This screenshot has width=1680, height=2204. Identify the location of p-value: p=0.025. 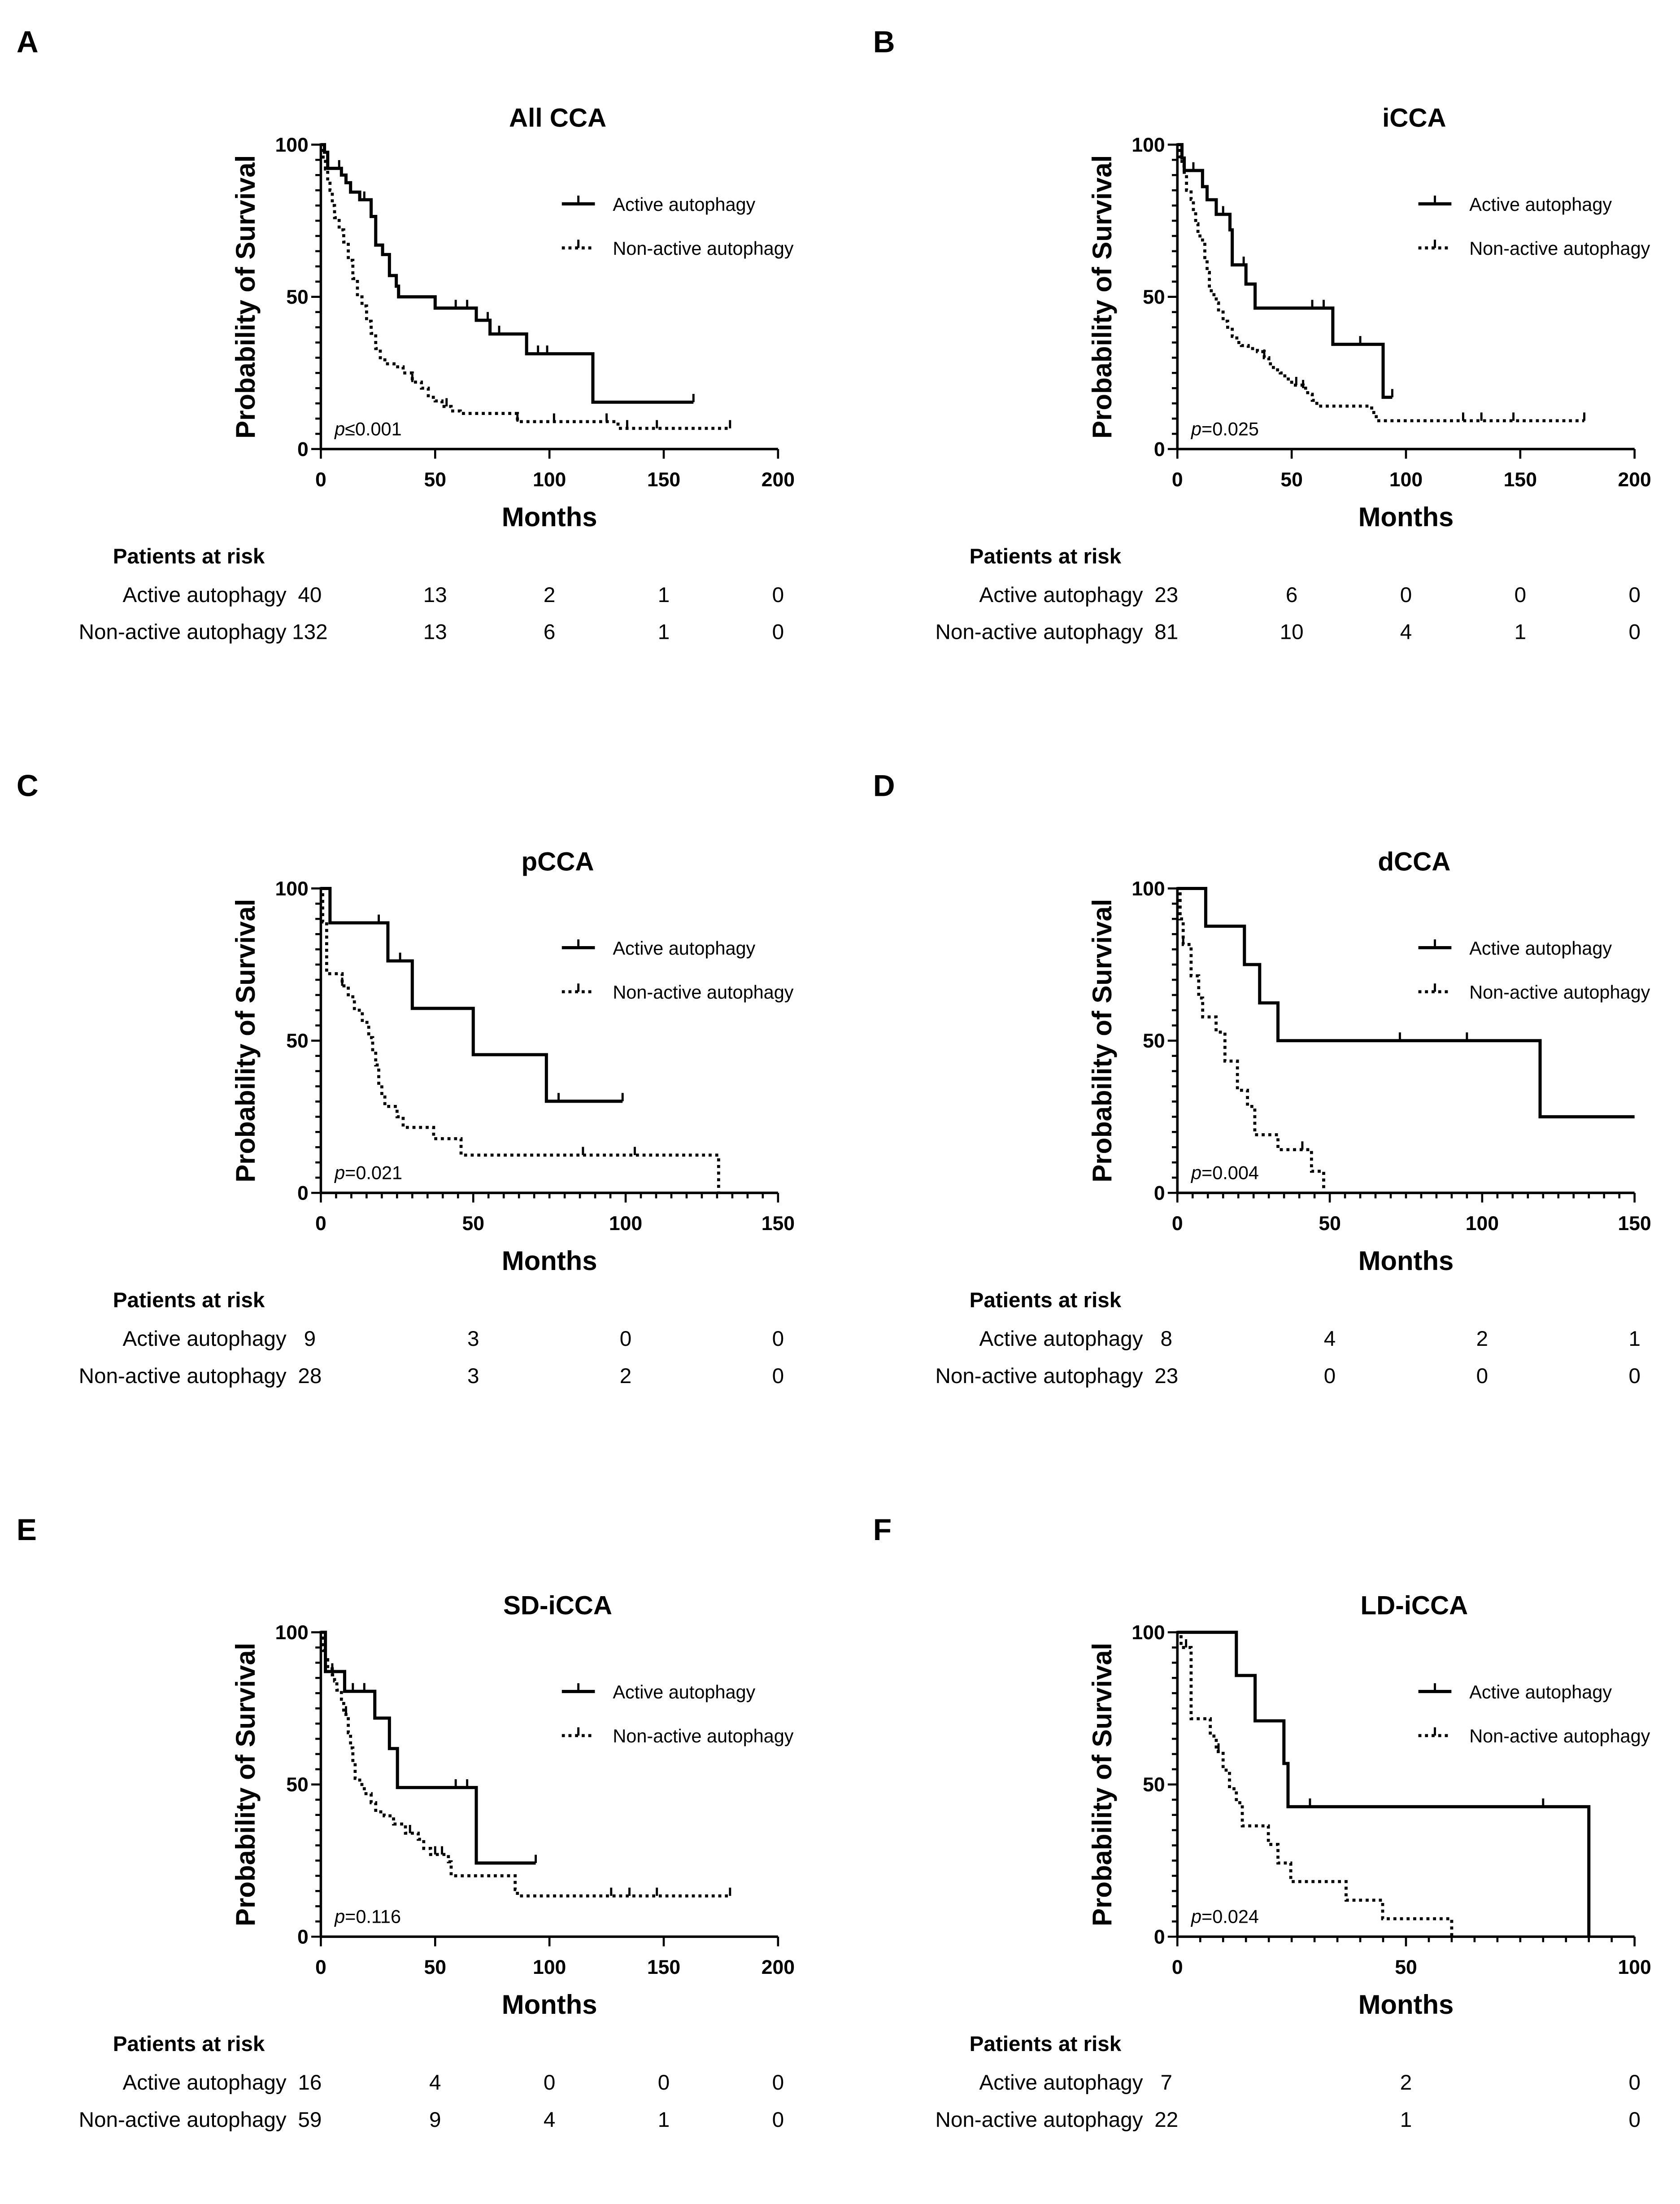
(1224, 428).